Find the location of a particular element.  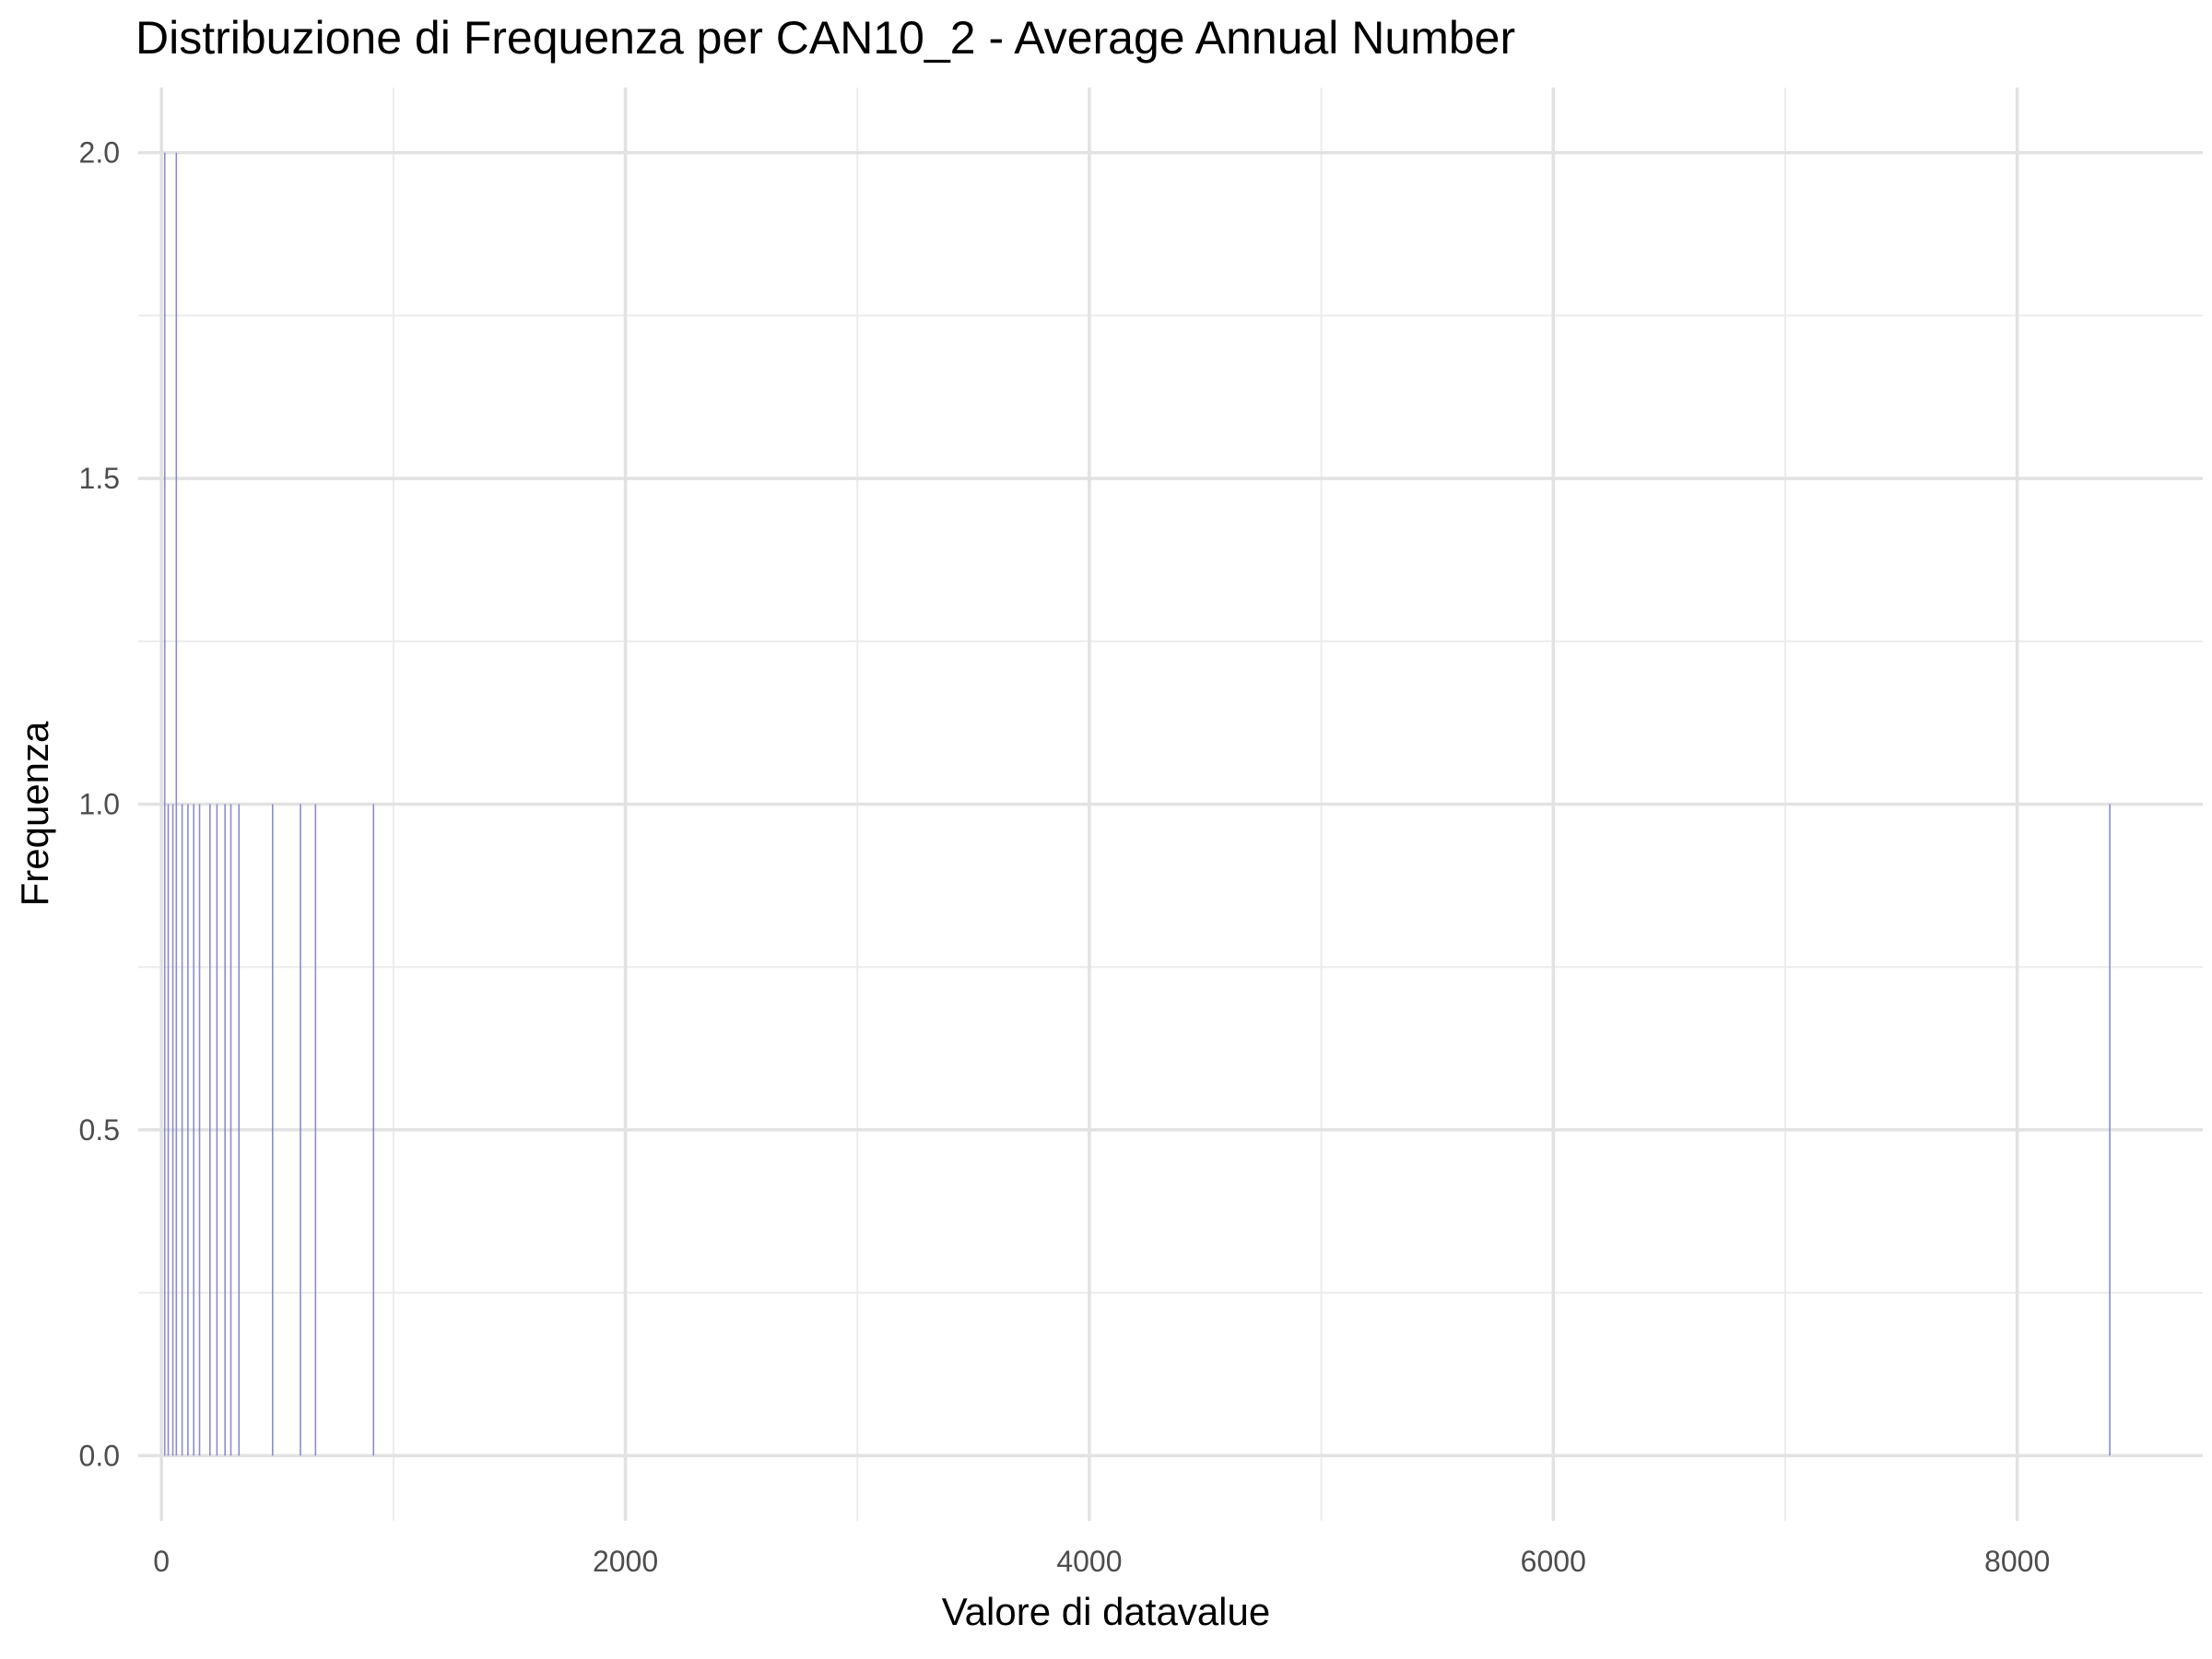

y-axis-ticks: 0.0 0.5 1.0 1.5 2.0 is located at coordinates (99, 804).